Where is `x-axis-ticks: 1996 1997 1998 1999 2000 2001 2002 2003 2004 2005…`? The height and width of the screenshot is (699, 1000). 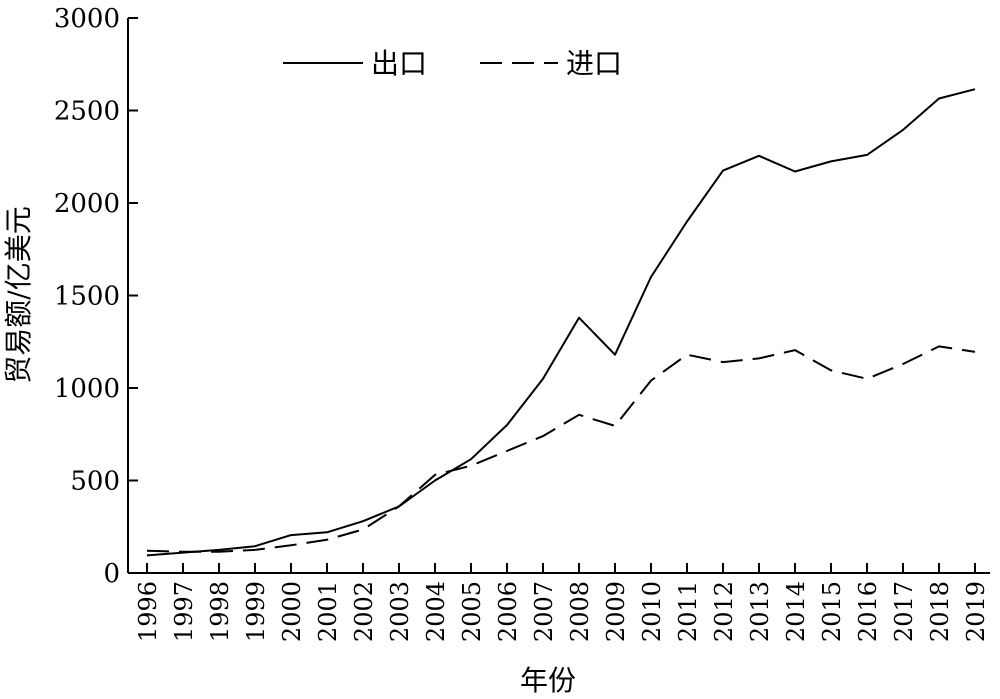 x-axis-ticks: 1996 1997 1998 1999 2000 2001 2002 2003 2004 2005… is located at coordinates (562, 602).